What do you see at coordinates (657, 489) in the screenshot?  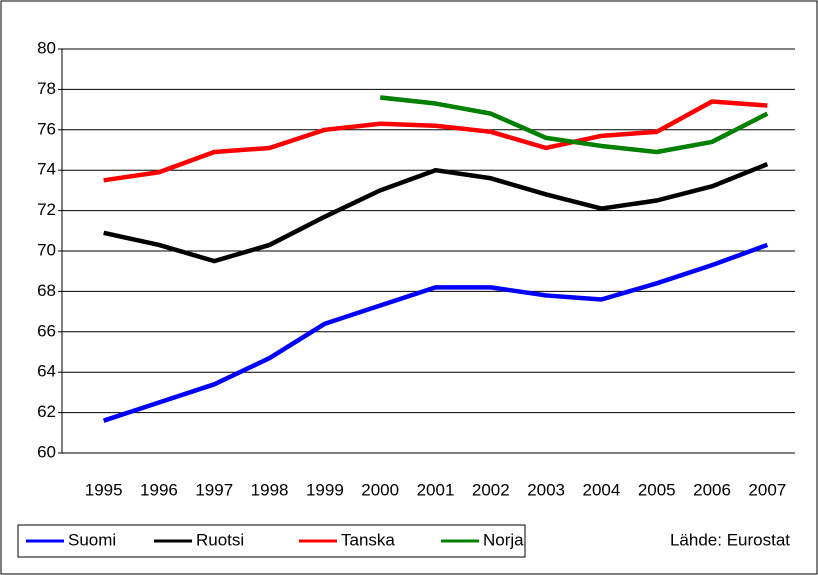 I see `x-tick-label: 2005` at bounding box center [657, 489].